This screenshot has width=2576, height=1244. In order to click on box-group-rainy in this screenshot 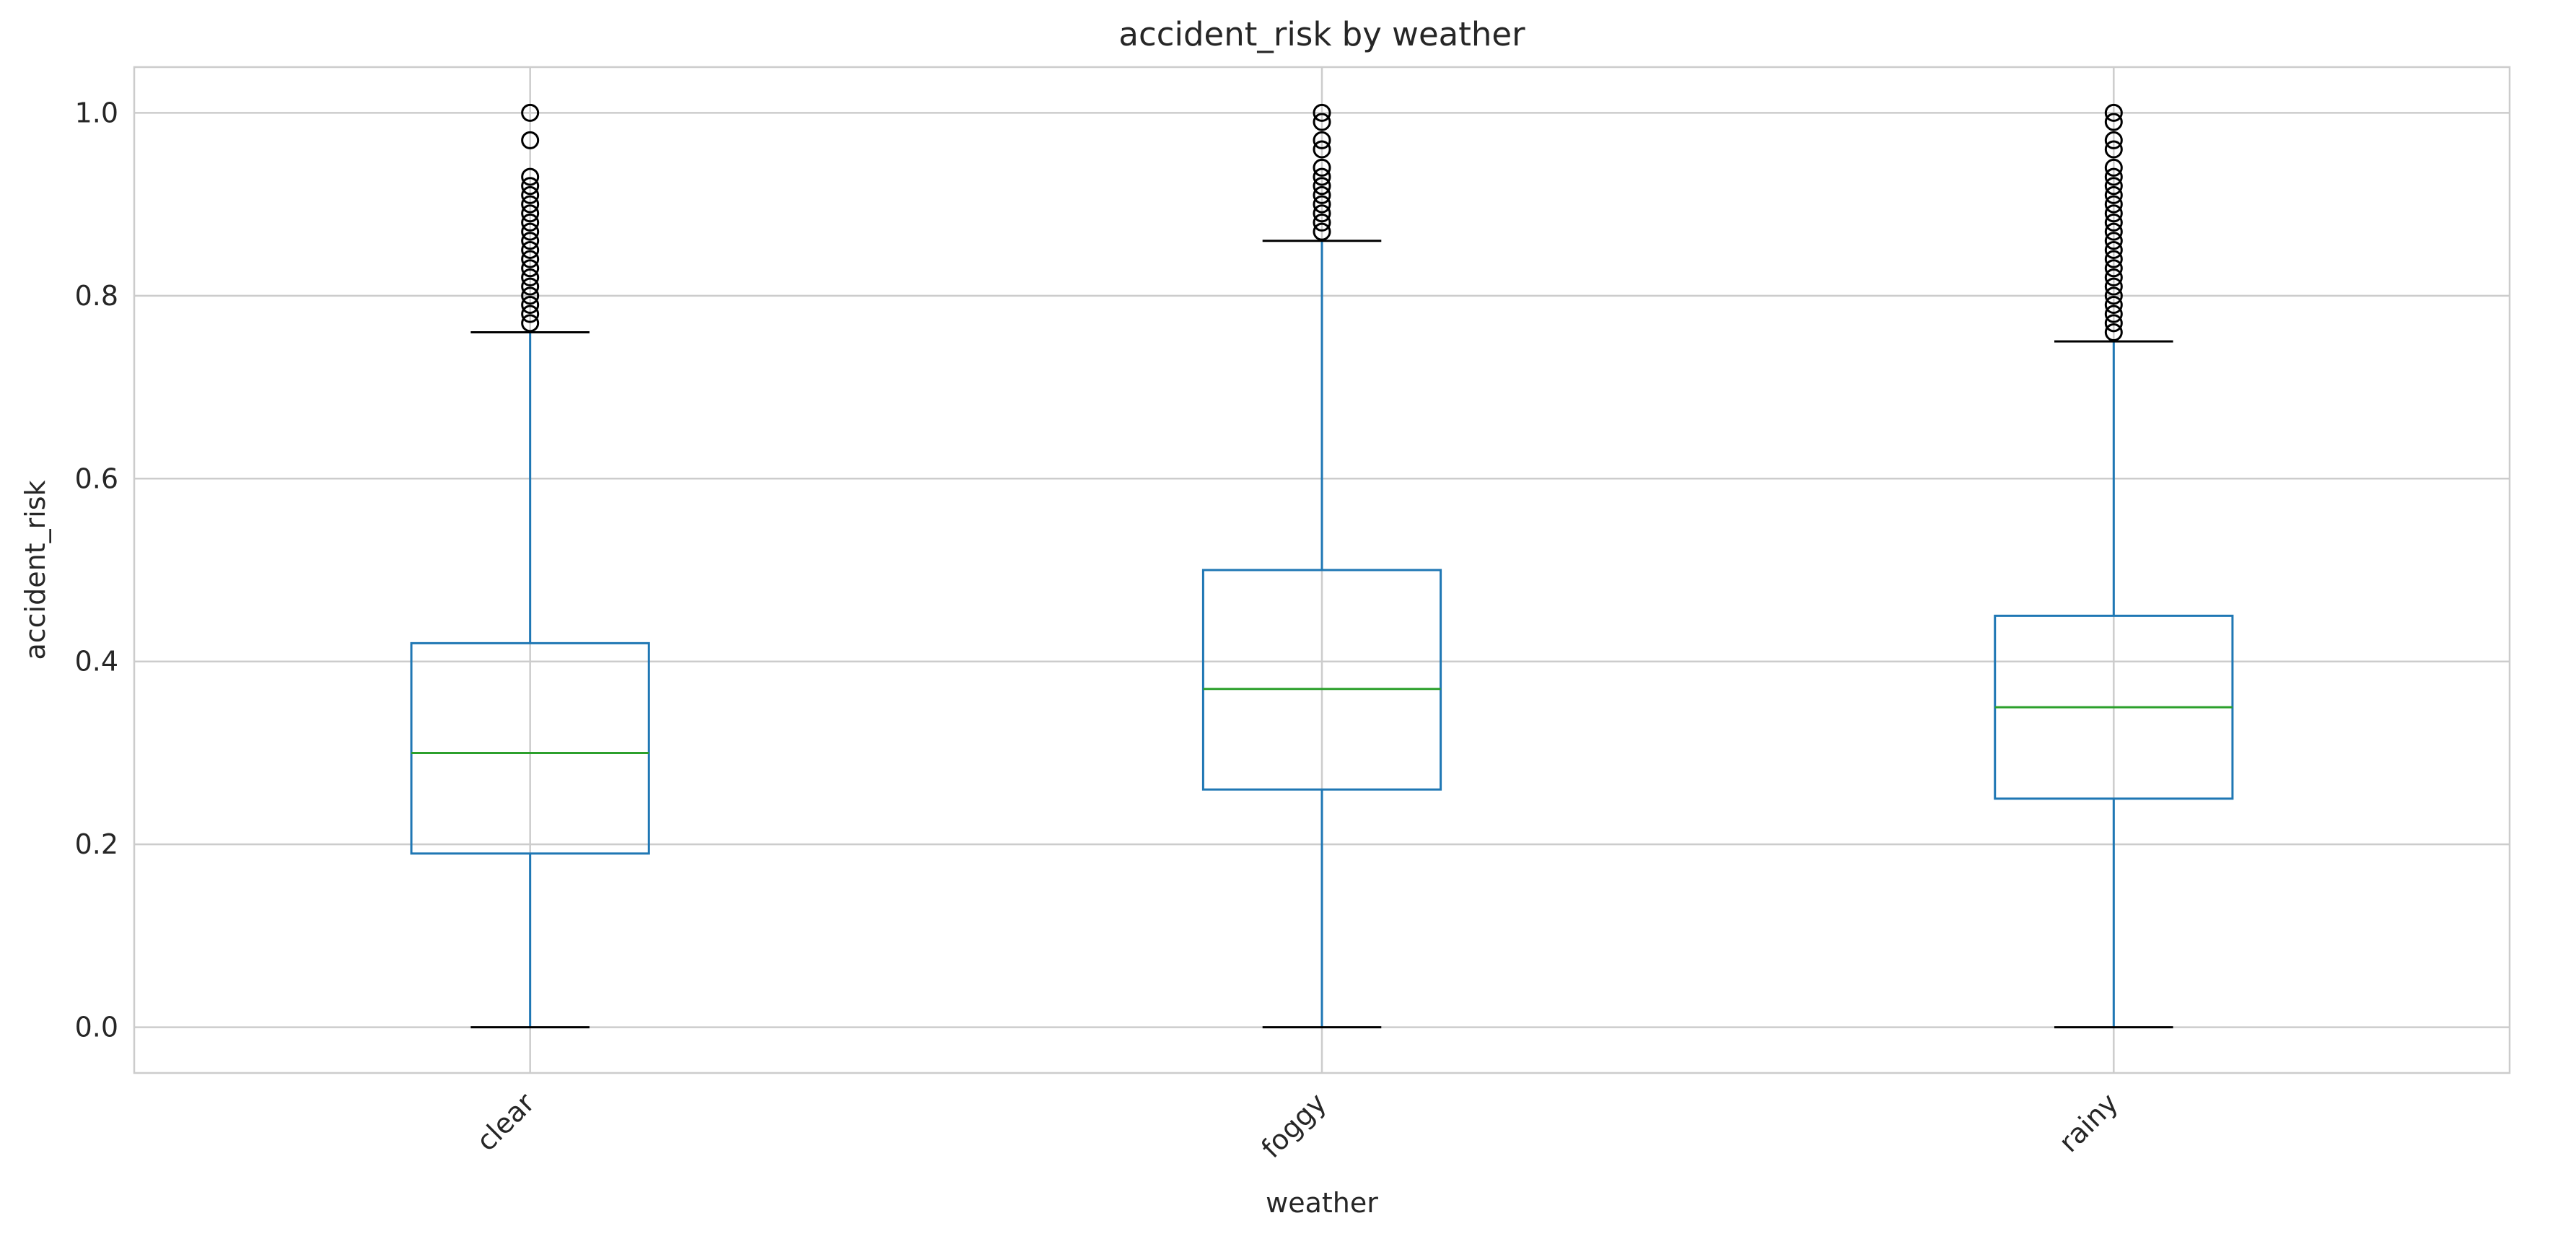, I will do `click(2114, 566)`.